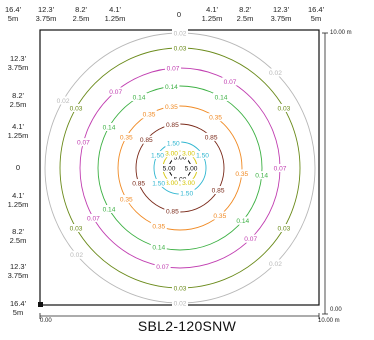 The width and height of the screenshot is (374, 340). I want to click on top-tick-feet: 4.1', so click(115, 9).